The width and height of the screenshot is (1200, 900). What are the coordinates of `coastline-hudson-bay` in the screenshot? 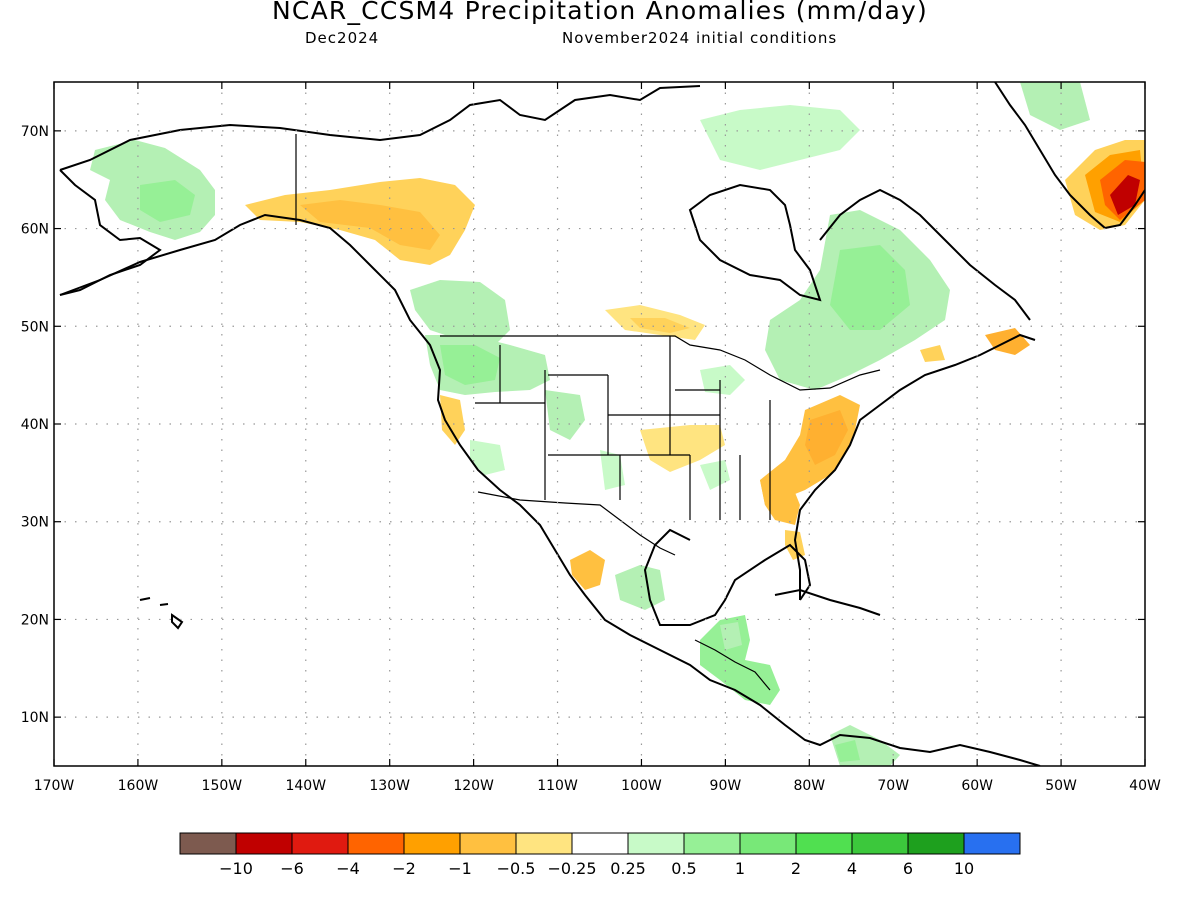 It's located at (755, 242).